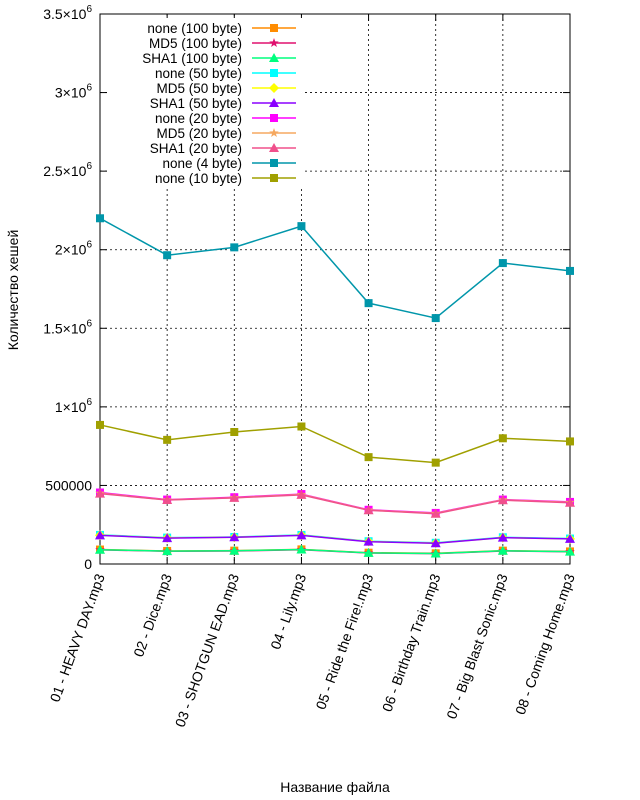 Image resolution: width=640 pixels, height=800 pixels. Describe the element at coordinates (71, 93) in the screenshot. I see `y-tick-label-base: 3×10` at that location.